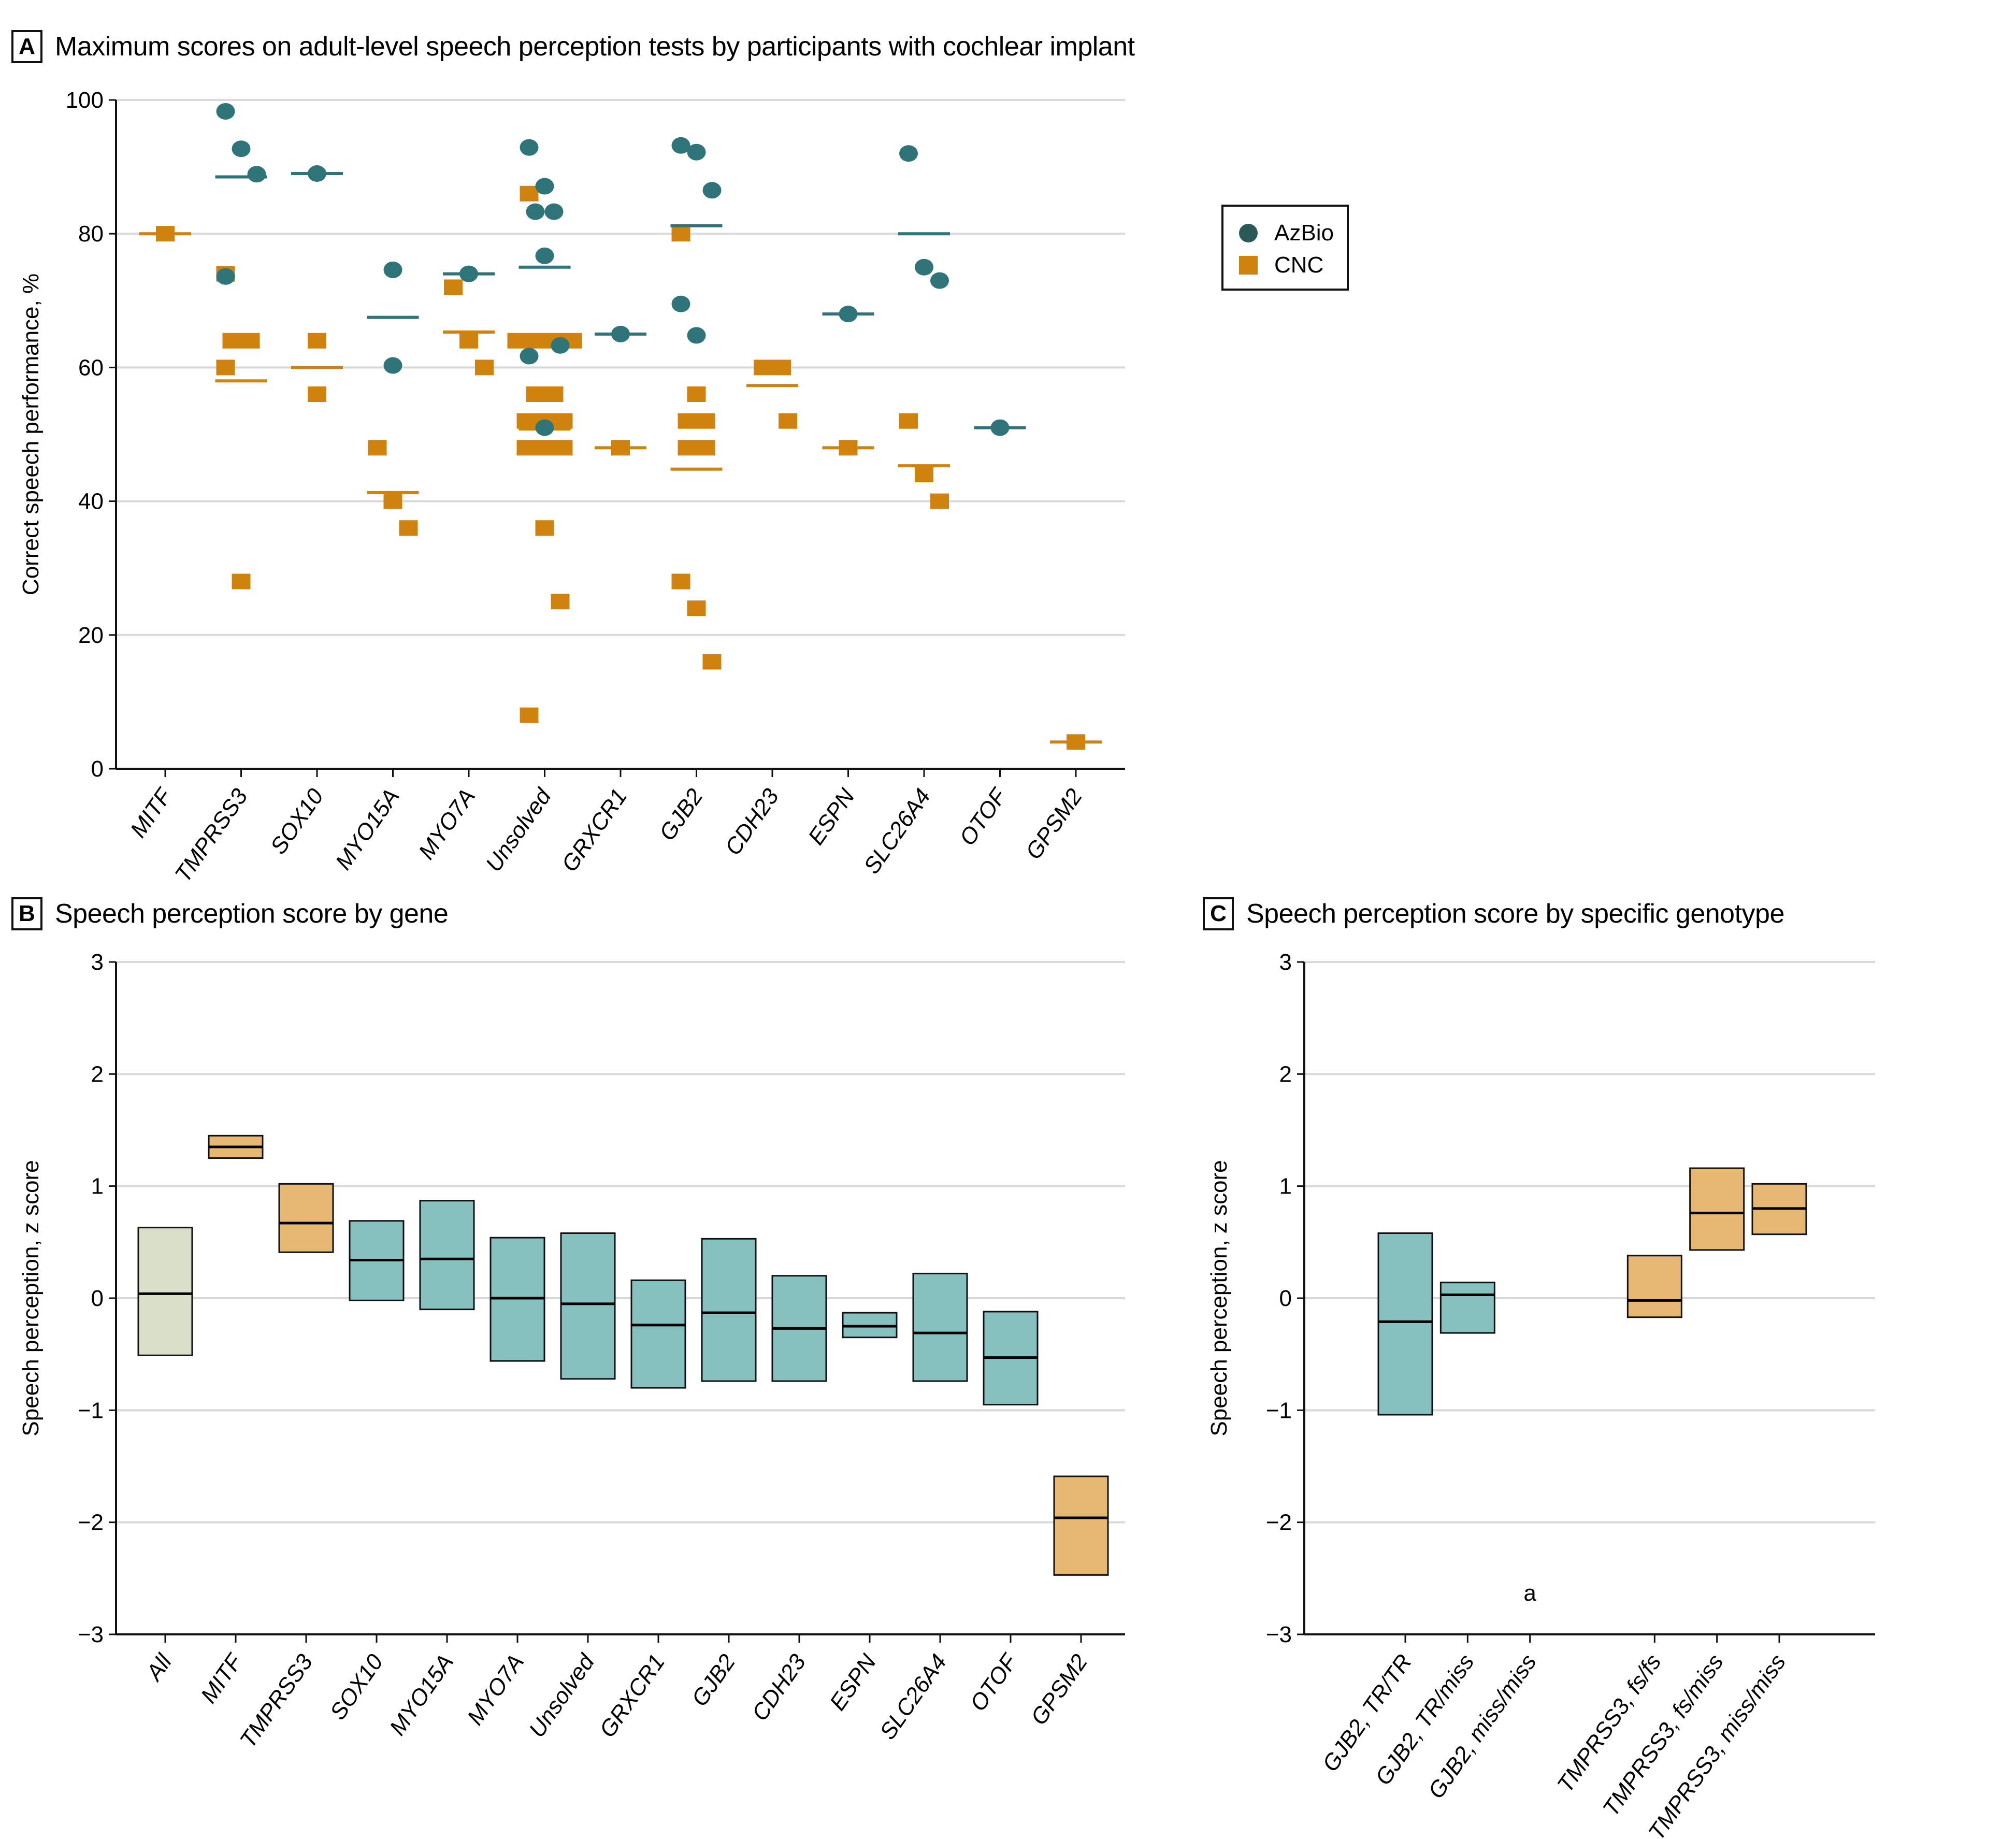  Describe the element at coordinates (91, 636) in the screenshot. I see `panel-a-y-tick-label: 20` at that location.